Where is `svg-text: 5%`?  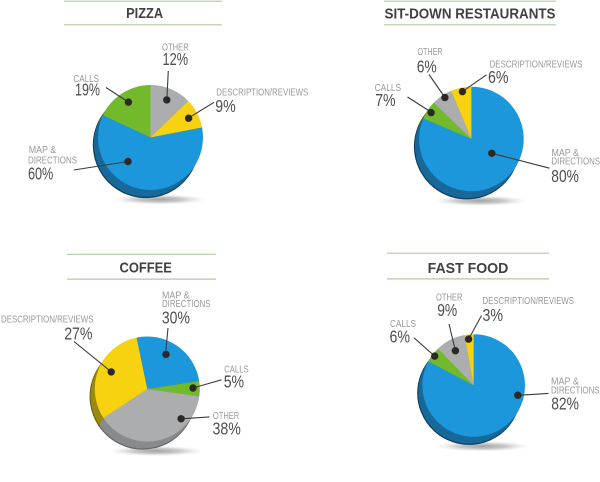
svg-text: 5% is located at coordinates (234, 382).